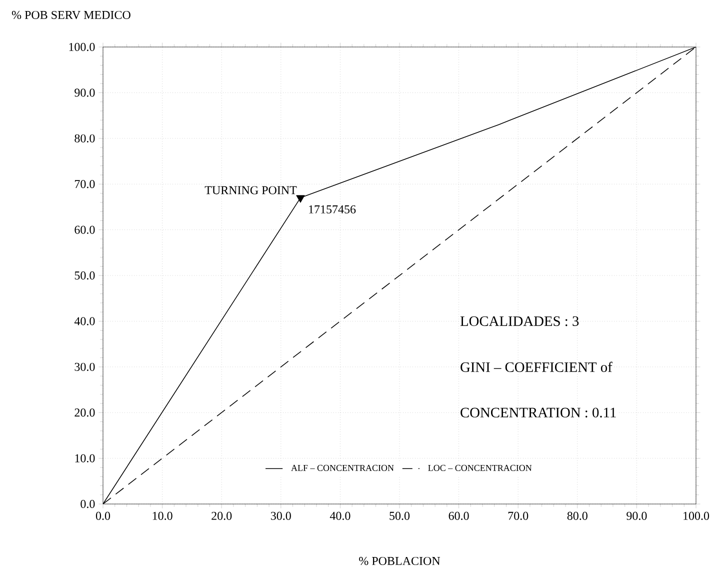 Image resolution: width=715 pixels, height=579 pixels. Describe the element at coordinates (342, 467) in the screenshot. I see `legend-label: ALF – CONCENTRACION` at that location.